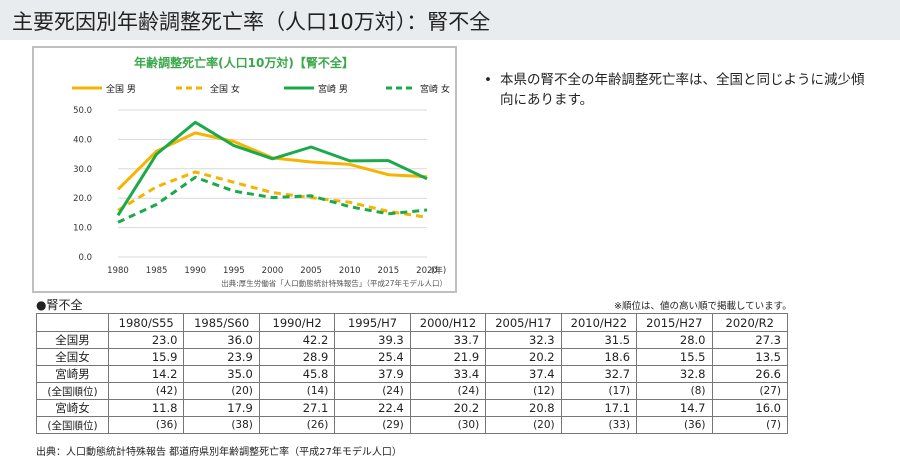 The width and height of the screenshot is (900, 460). What do you see at coordinates (333, 89) in the screenshot?
I see `legend-label: 宮崎 男` at bounding box center [333, 89].